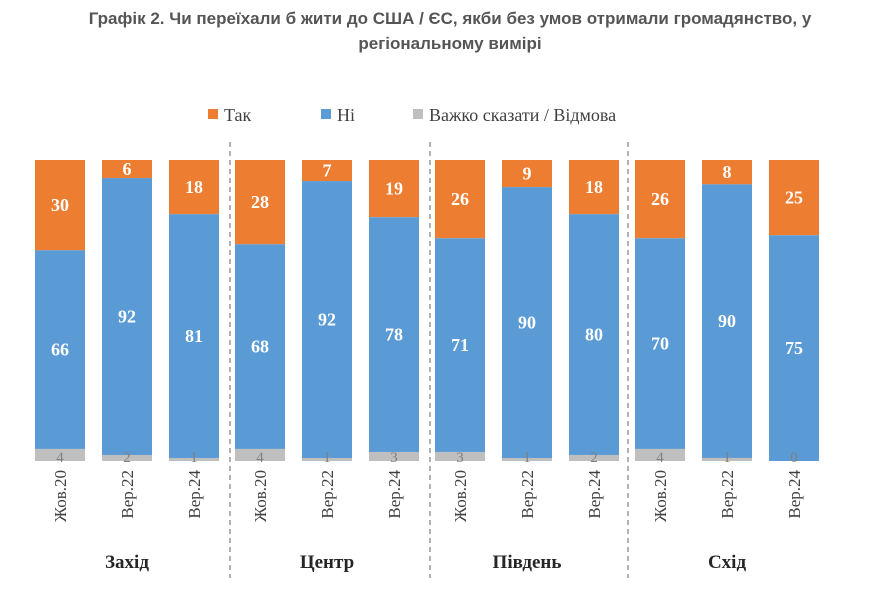 This screenshot has width=896, height=593. Describe the element at coordinates (727, 321) in the screenshot. I see `bar-схід-1-ni-label: 90` at that location.